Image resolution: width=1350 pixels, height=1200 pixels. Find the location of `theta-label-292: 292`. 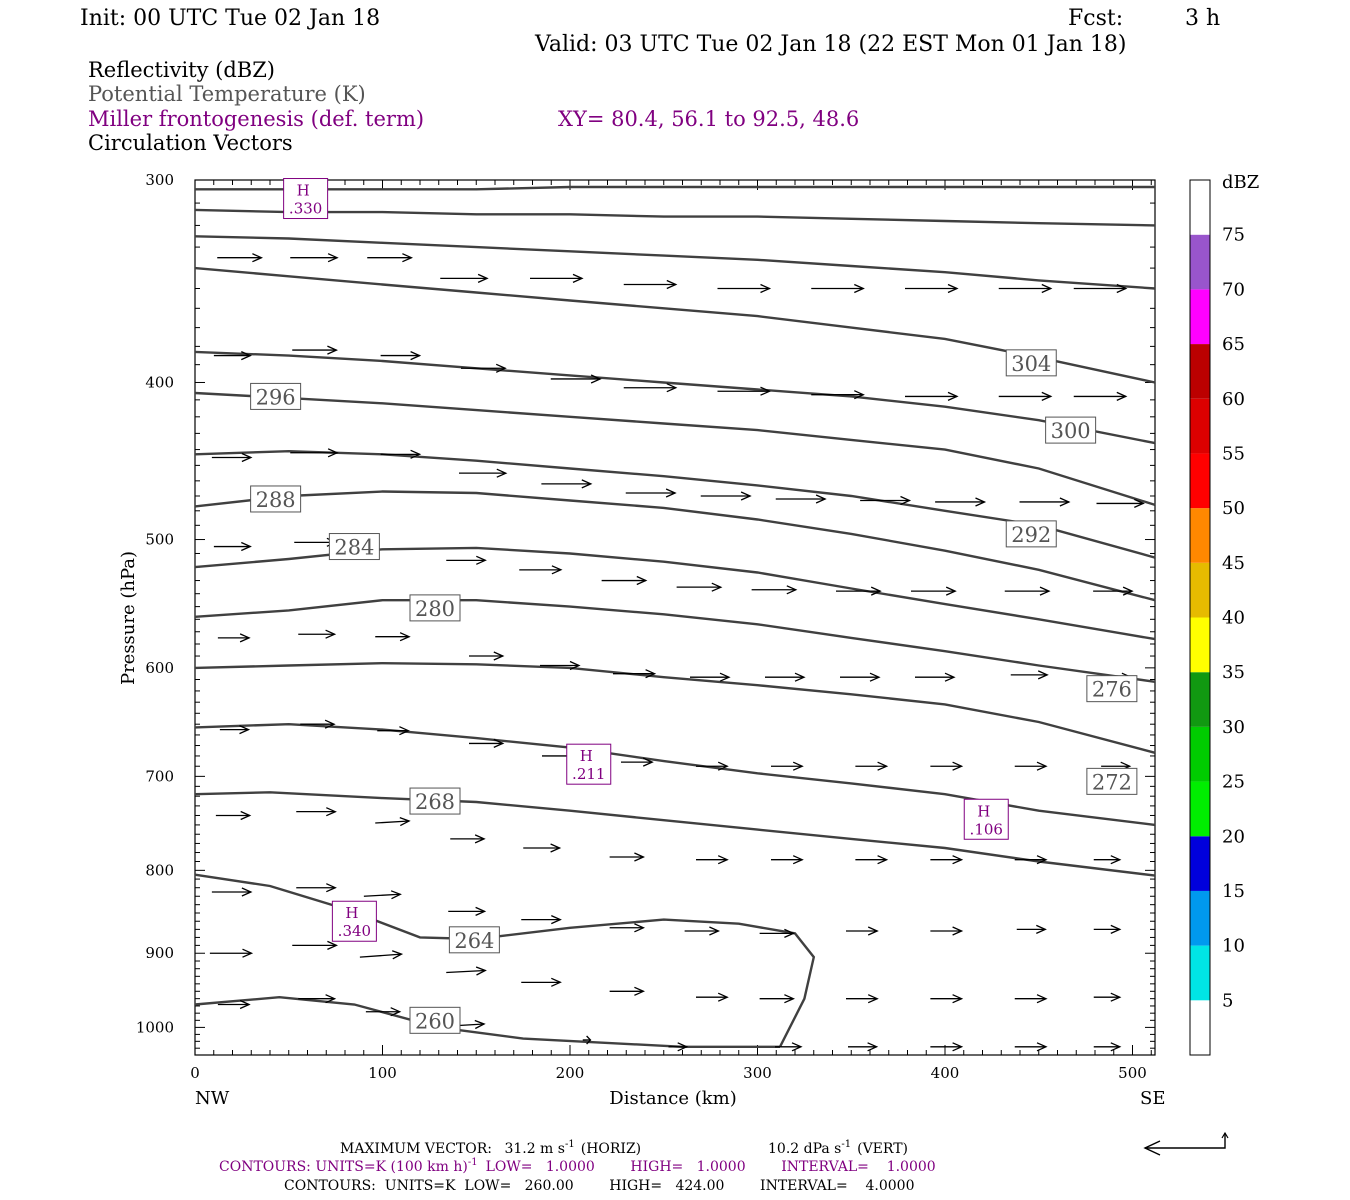

theta-label-292: 292 is located at coordinates (1031, 534).